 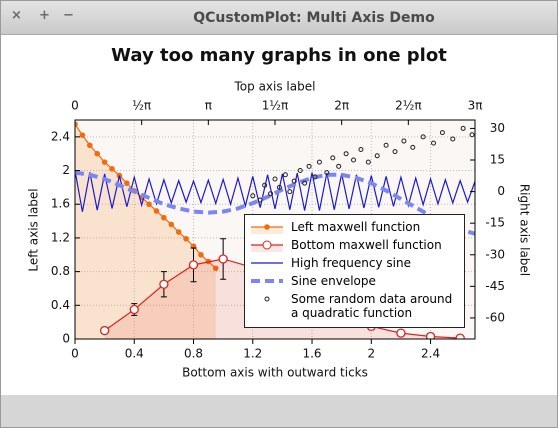 What do you see at coordinates (351, 263) in the screenshot?
I see `legend-label: High frequency sine` at bounding box center [351, 263].